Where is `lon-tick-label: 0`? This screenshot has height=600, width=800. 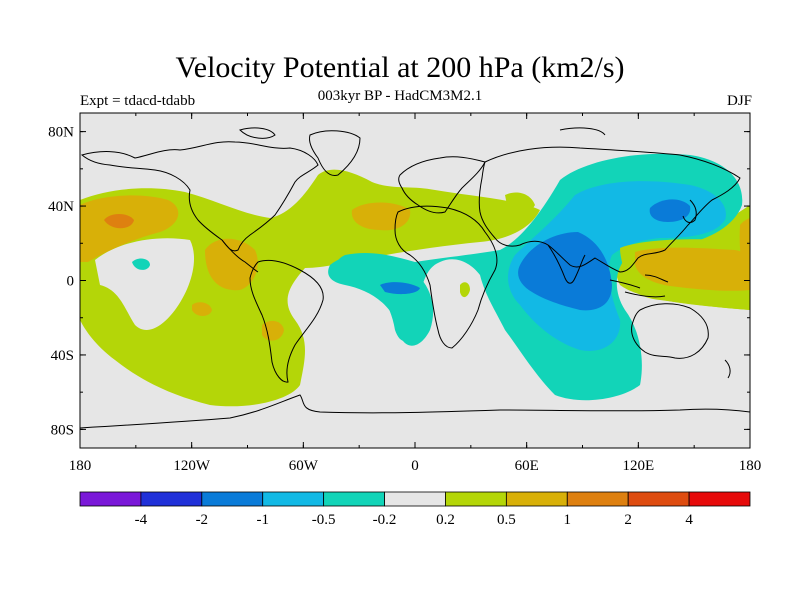
lon-tick-label: 0 is located at coordinates (415, 466).